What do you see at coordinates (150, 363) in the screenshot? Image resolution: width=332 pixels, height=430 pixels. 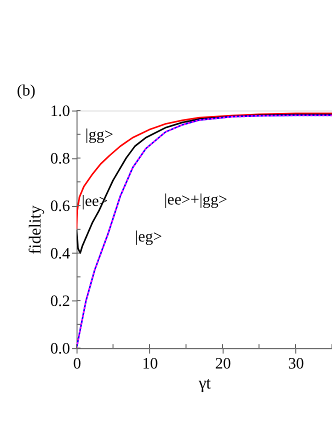 I see `x-tick-label: 10` at bounding box center [150, 363].